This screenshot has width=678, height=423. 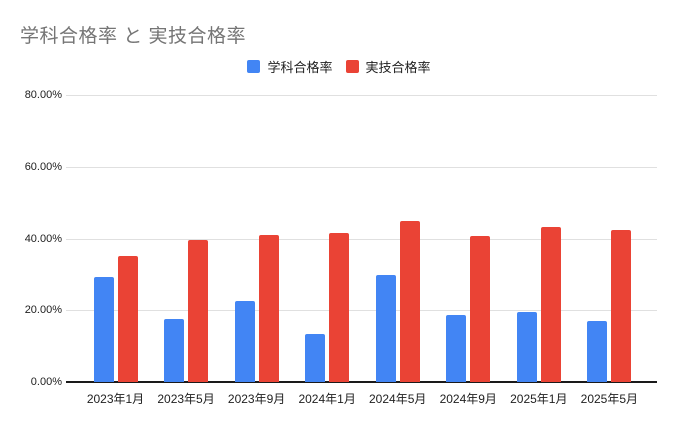 What do you see at coordinates (46, 382) in the screenshot?
I see `y-axis-label-0: 0.00%` at bounding box center [46, 382].